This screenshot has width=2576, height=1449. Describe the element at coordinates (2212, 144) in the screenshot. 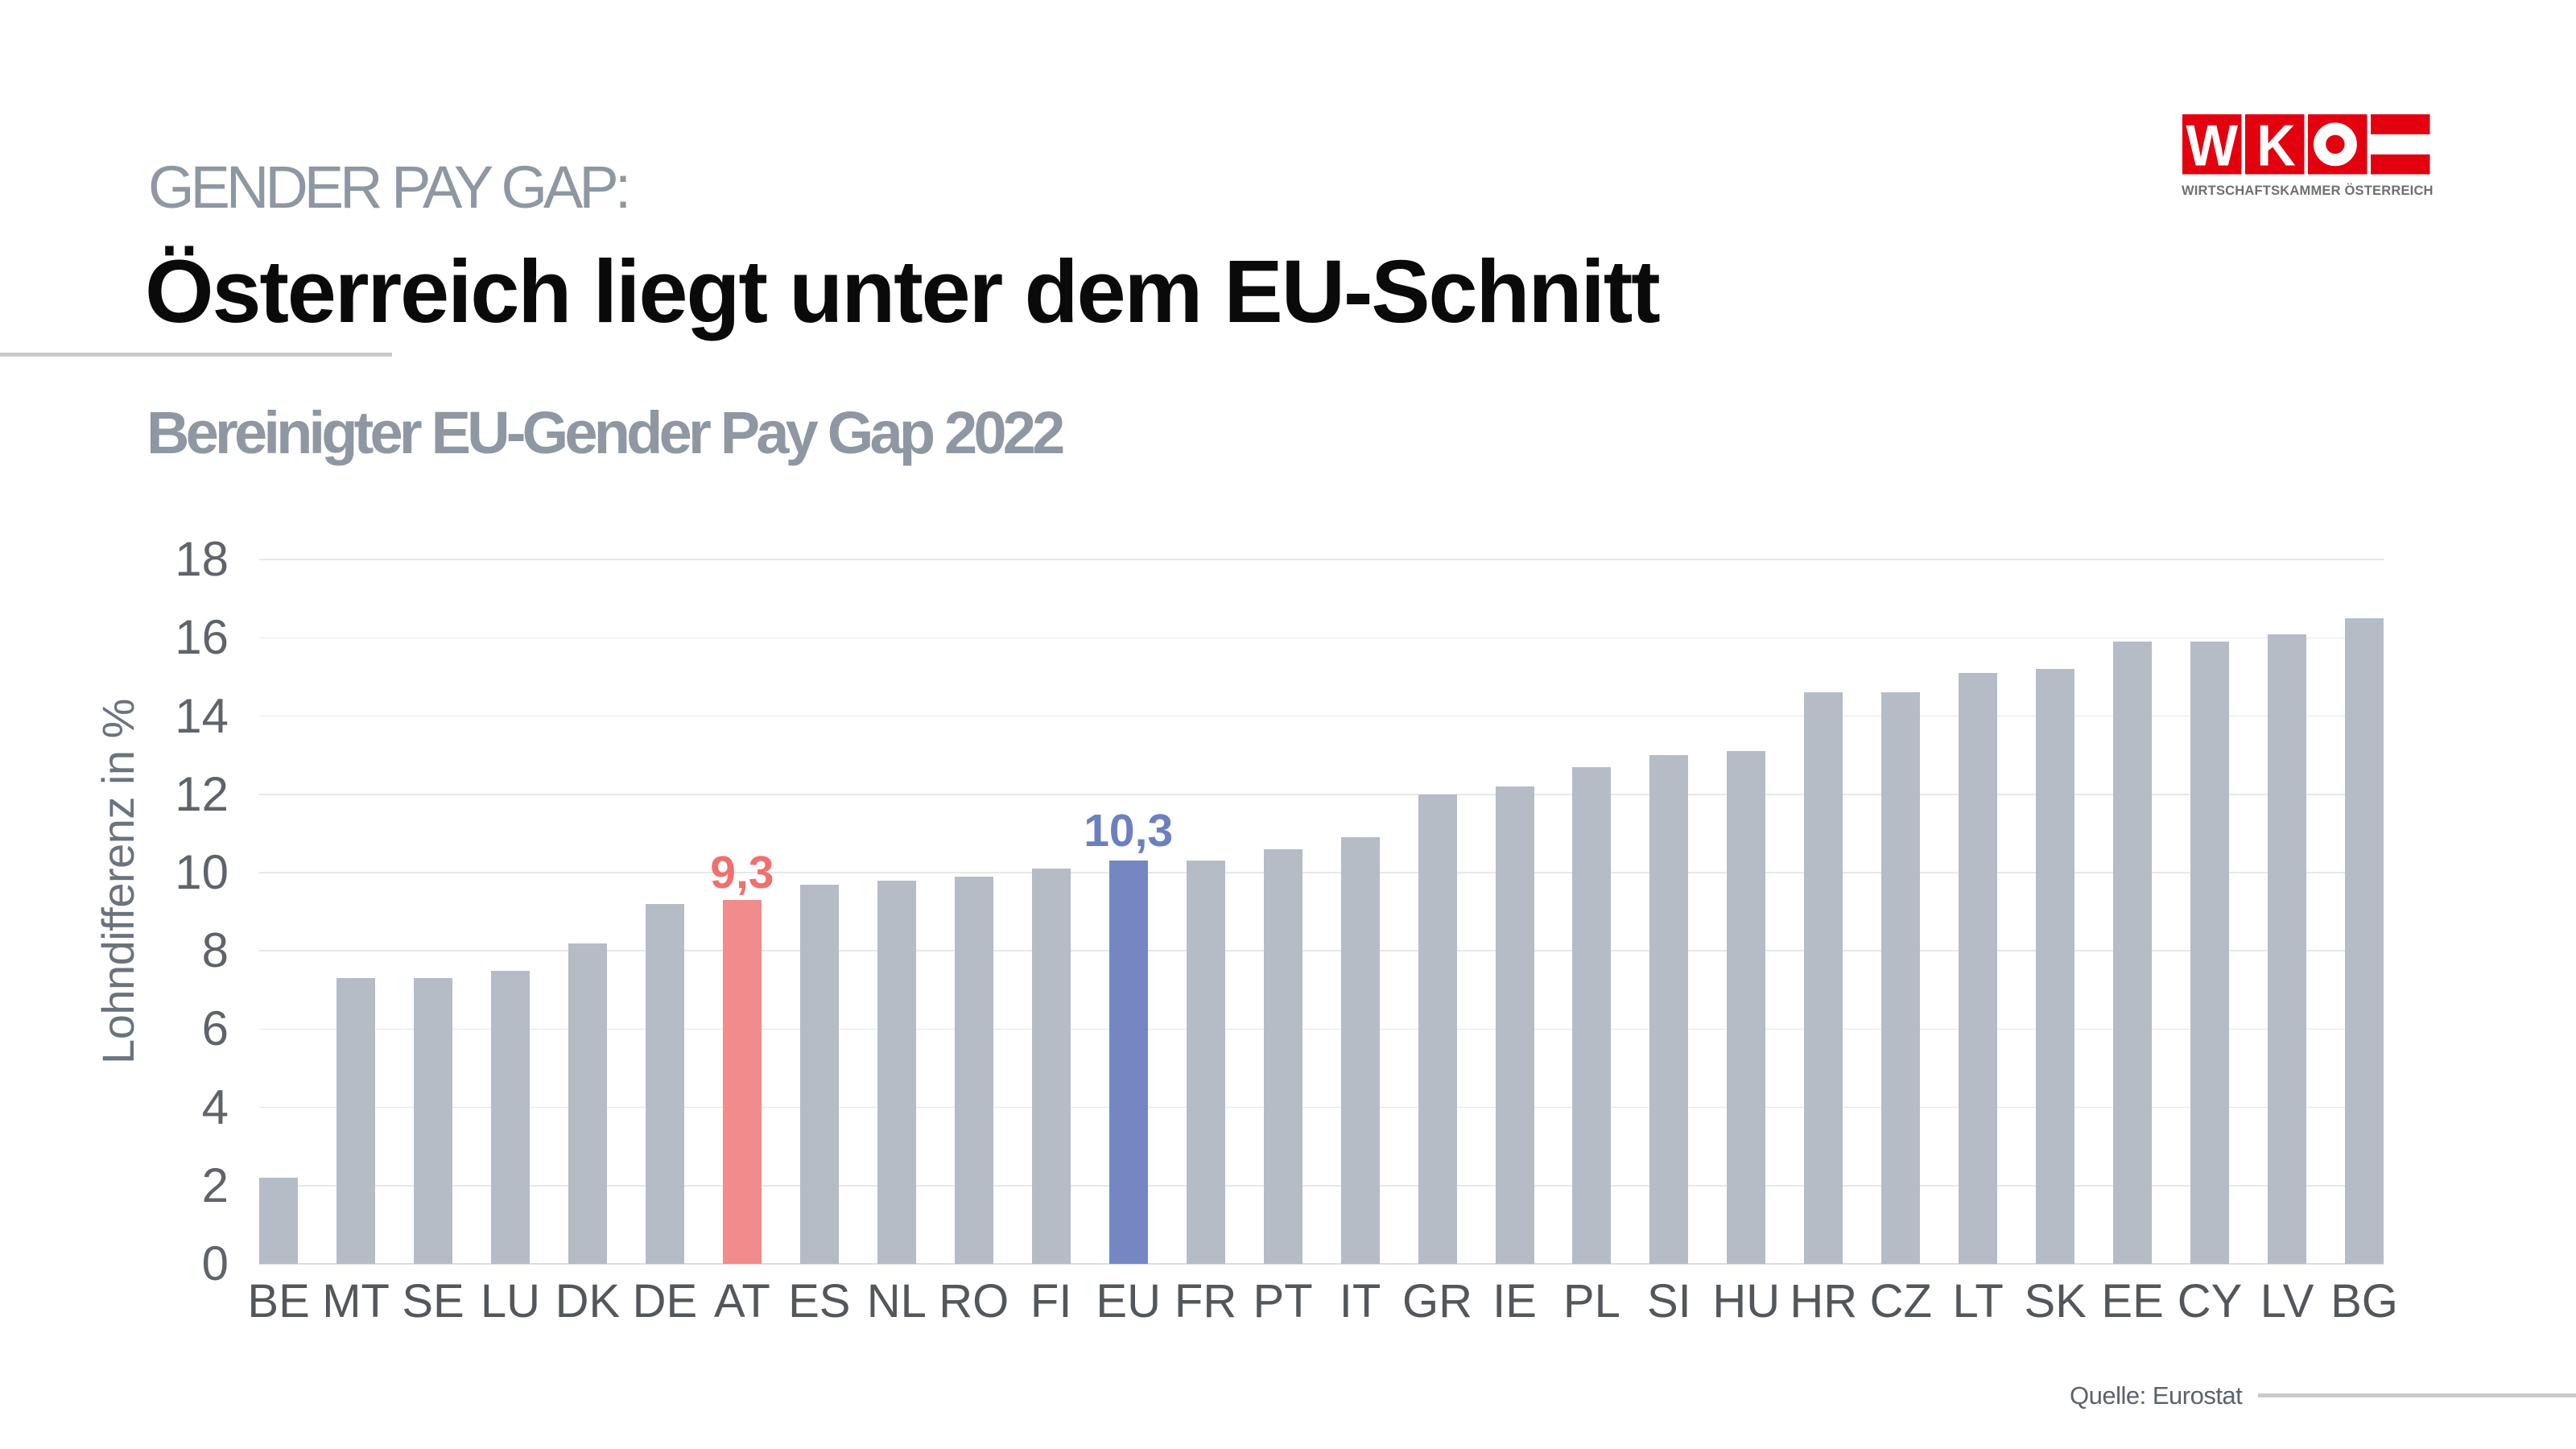

I see `svg-text: W` at that location.